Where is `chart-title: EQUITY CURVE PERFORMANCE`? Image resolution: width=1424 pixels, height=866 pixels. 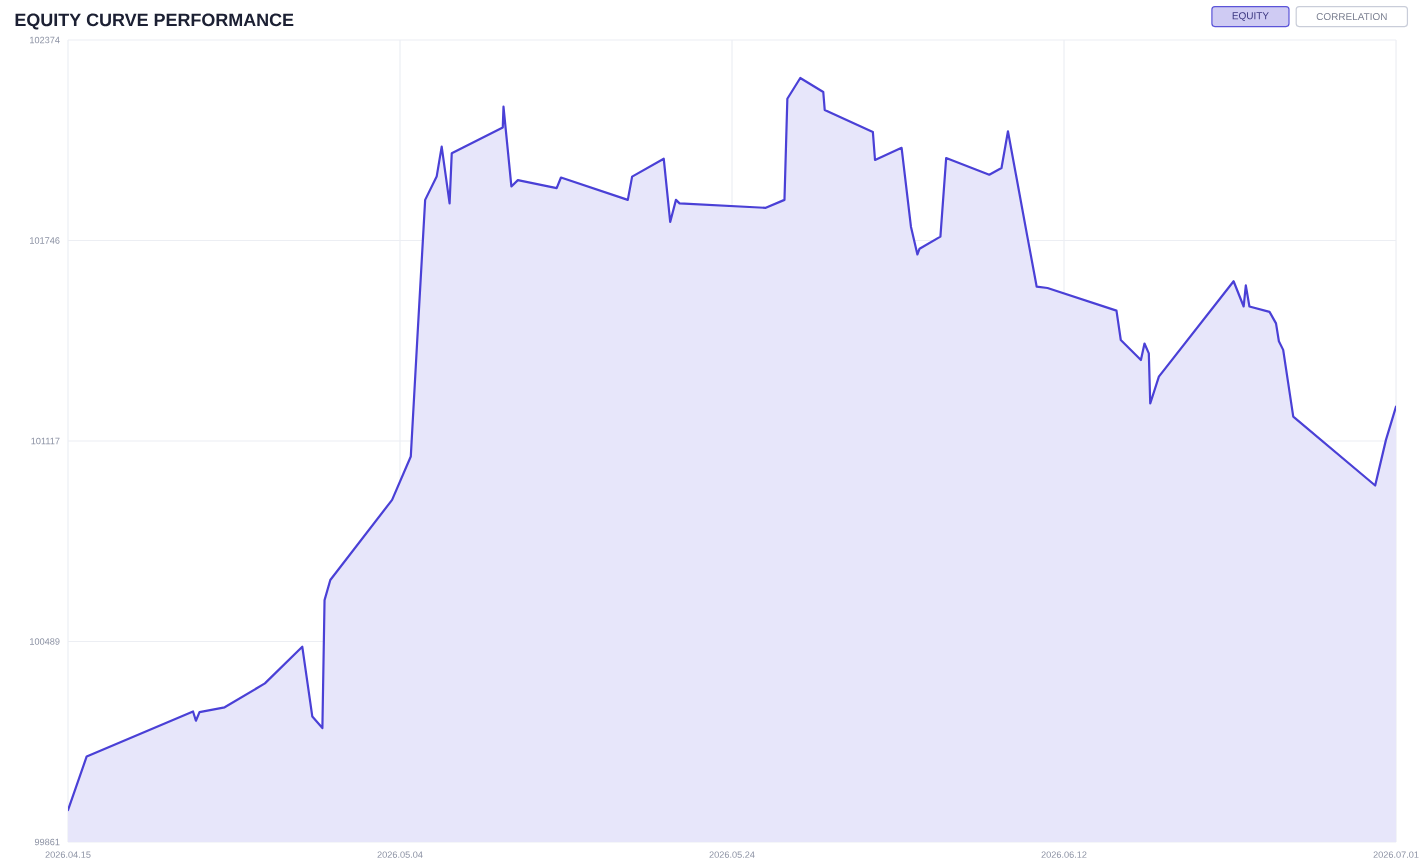
chart-title: EQUITY CURVE PERFORMANCE is located at coordinates (154, 21).